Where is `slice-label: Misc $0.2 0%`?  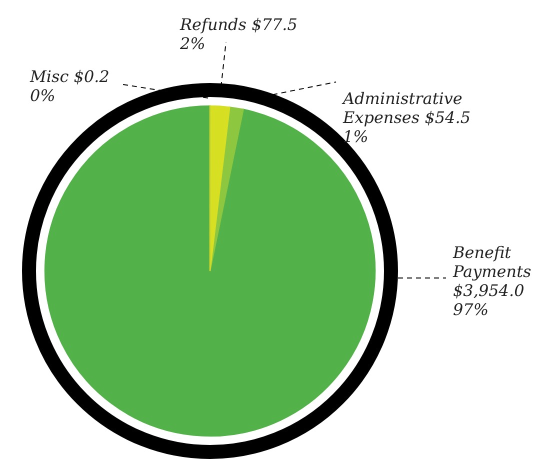 slice-label: Misc $0.2 0% is located at coordinates (69, 86).